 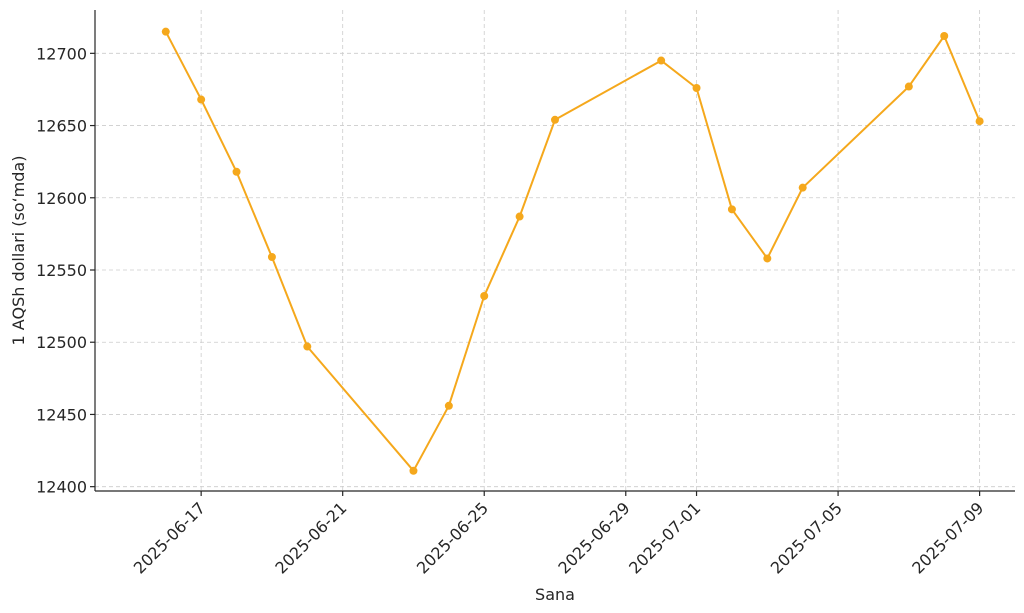 What do you see at coordinates (61, 126) in the screenshot?
I see `y-tick-label: 12650` at bounding box center [61, 126].